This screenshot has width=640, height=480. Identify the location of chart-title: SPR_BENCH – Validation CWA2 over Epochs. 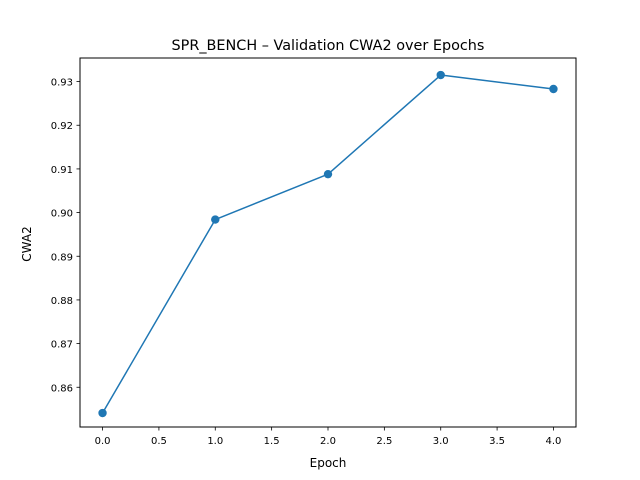
(328, 46).